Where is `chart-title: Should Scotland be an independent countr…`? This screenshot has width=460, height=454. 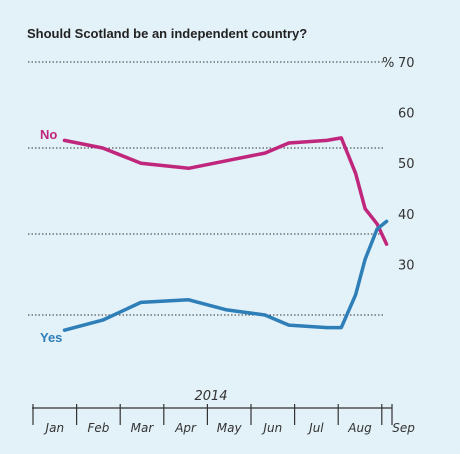 chart-title: Should Scotland be an independent countr… is located at coordinates (167, 33).